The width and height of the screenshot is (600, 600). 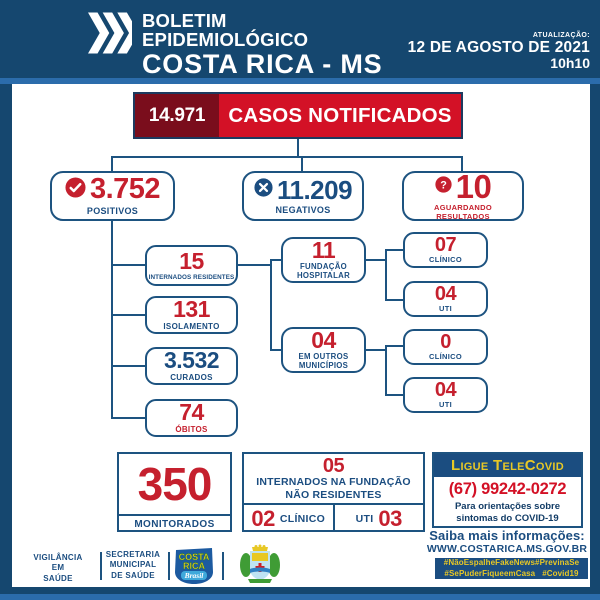 What do you see at coordinates (445, 390) in the screenshot?
I see `outros-uti-value: 04` at bounding box center [445, 390].